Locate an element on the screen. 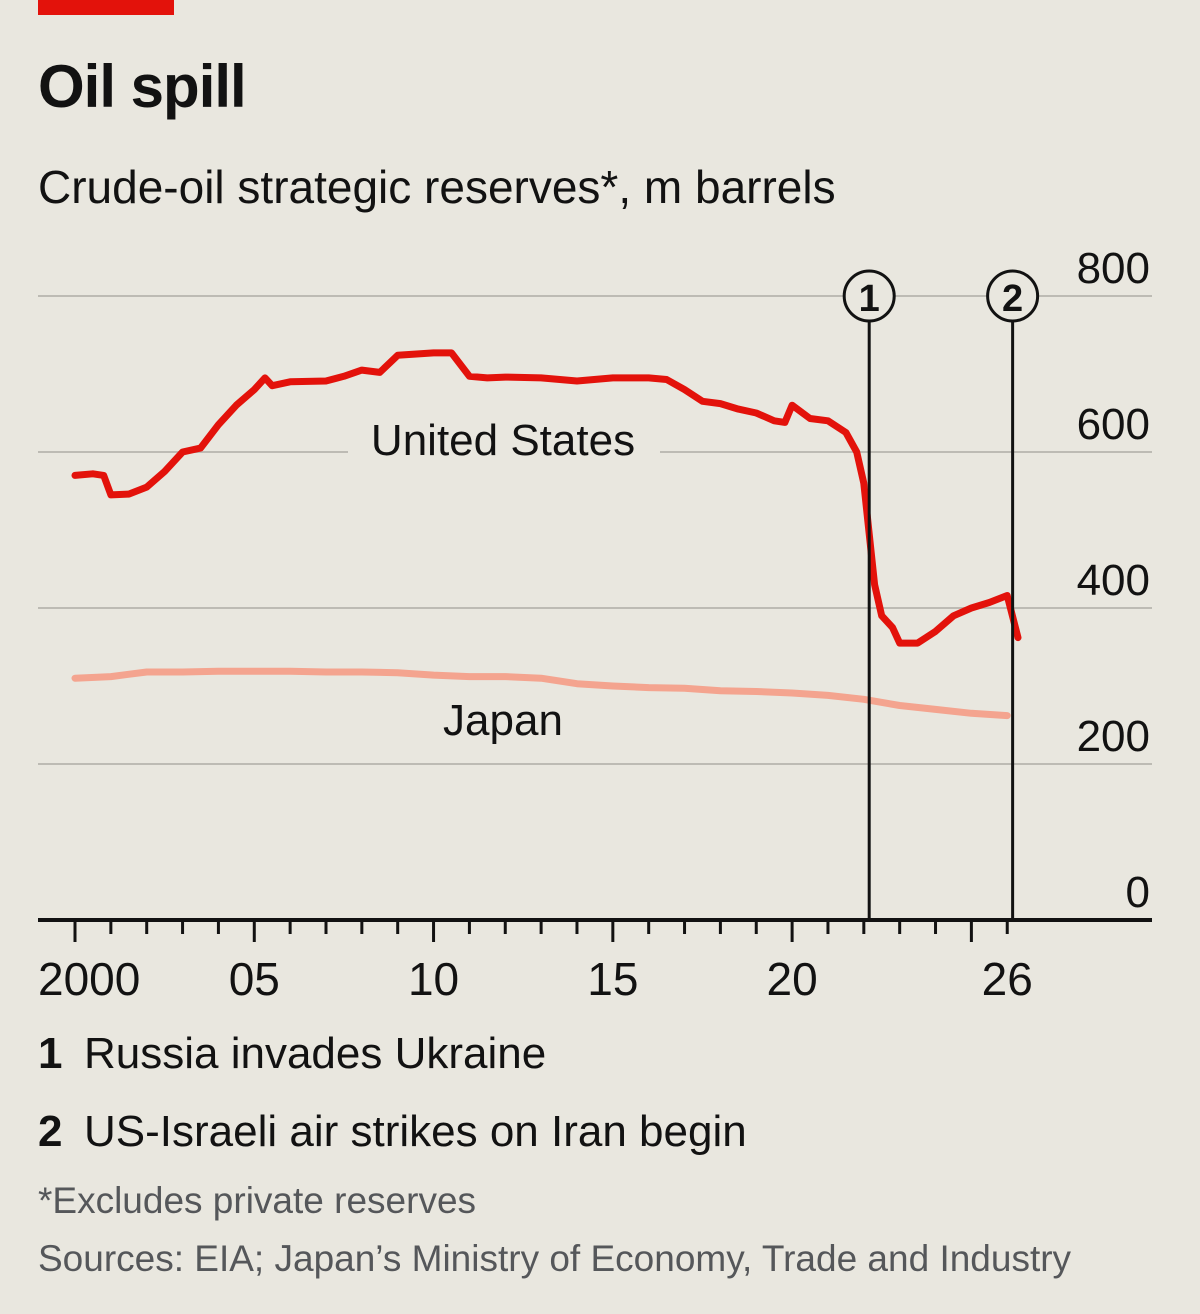 The height and width of the screenshot is (1314, 1200). event-note-number: 2 is located at coordinates (50, 1131).